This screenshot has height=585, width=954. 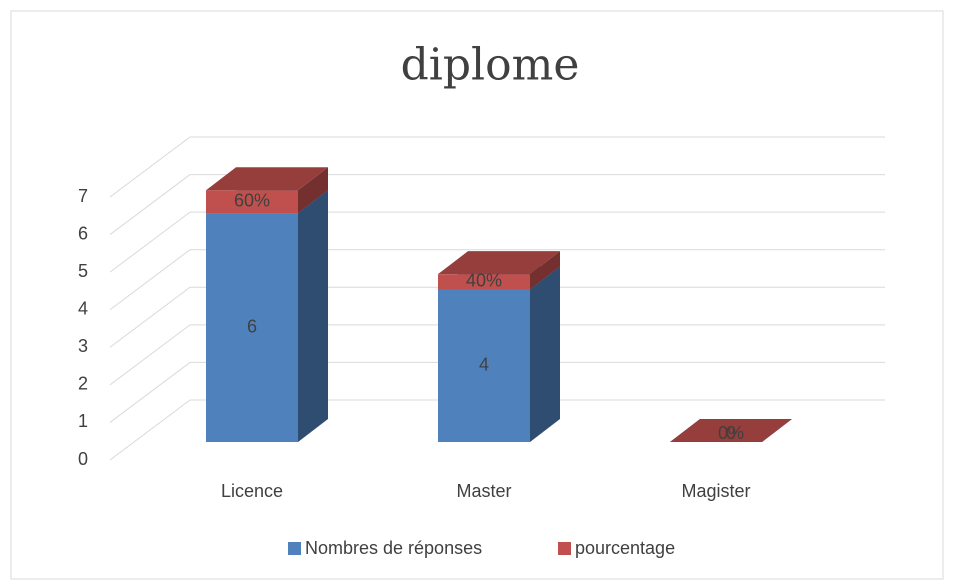 I want to click on legend-label: Nombres de réponses, so click(x=393, y=548).